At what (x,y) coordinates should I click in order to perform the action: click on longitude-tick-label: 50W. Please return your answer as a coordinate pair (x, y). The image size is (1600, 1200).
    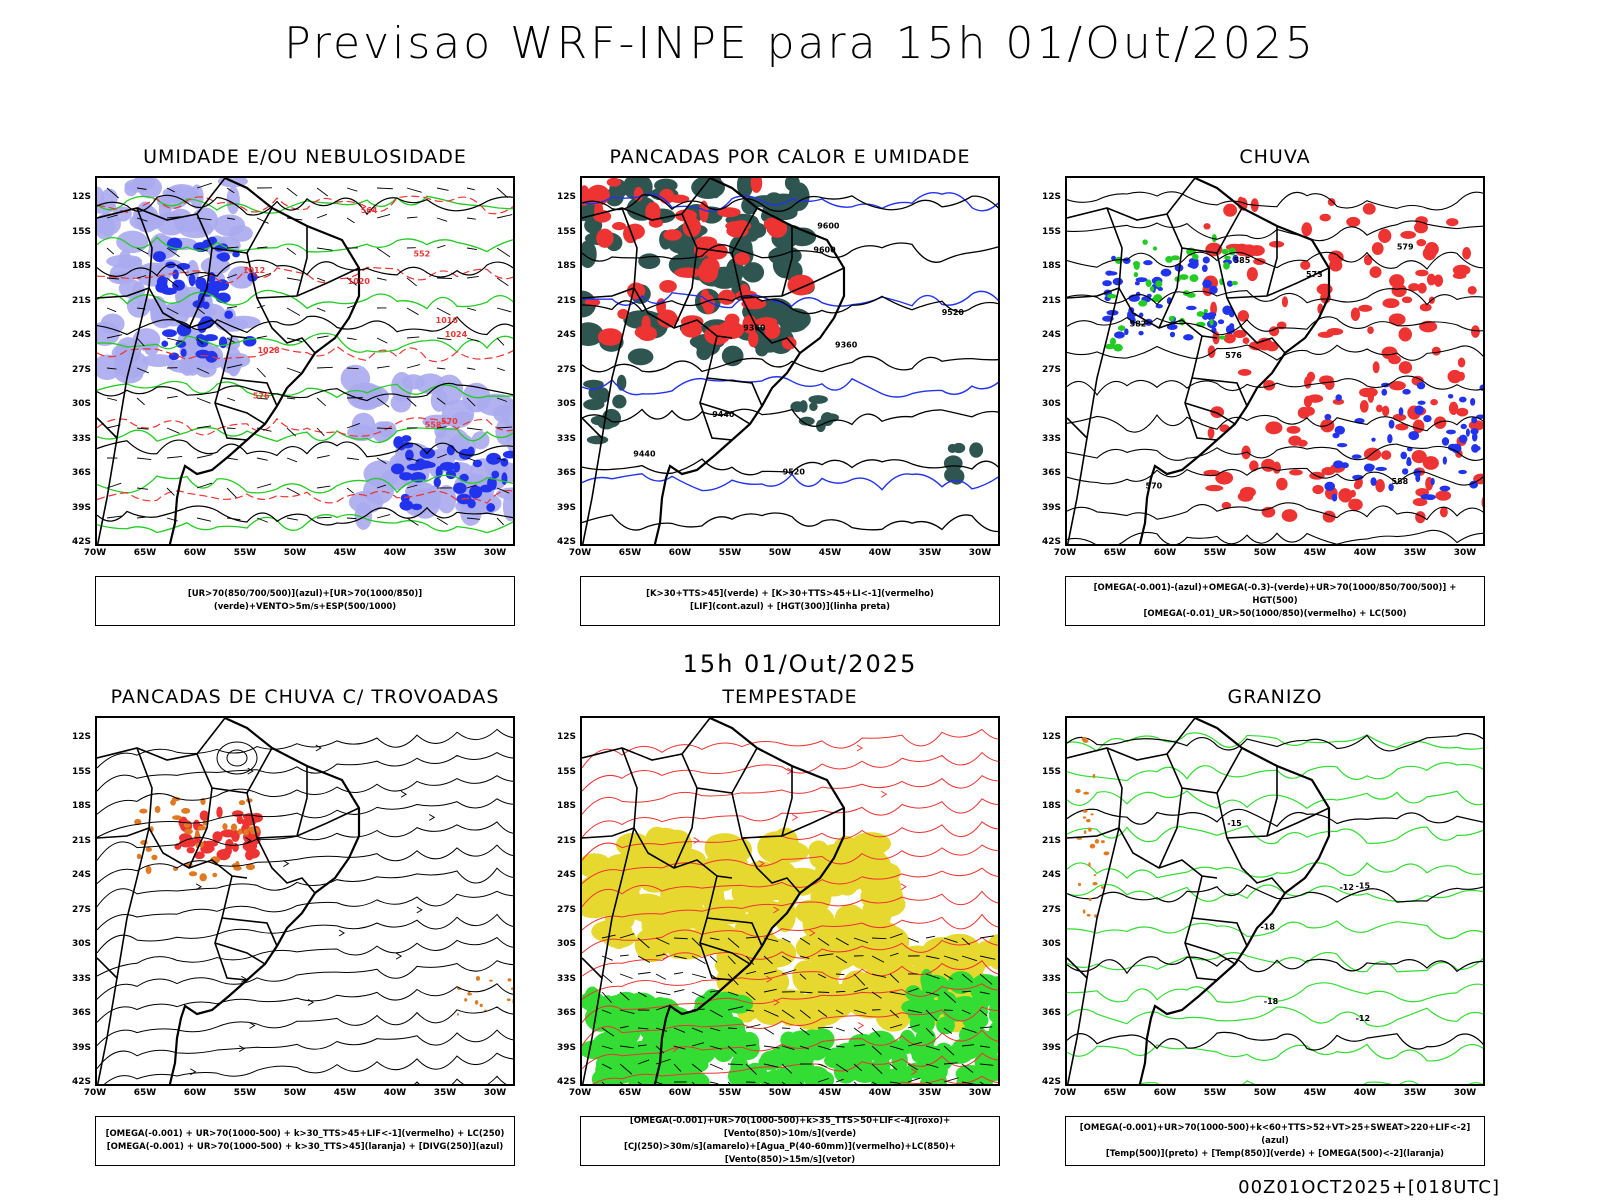
    Looking at the image, I should click on (295, 553).